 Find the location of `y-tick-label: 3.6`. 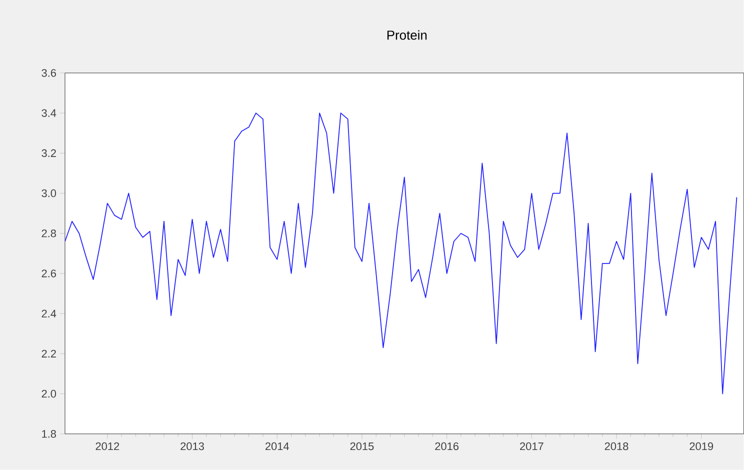

y-tick-label: 3.6 is located at coordinates (49, 73).